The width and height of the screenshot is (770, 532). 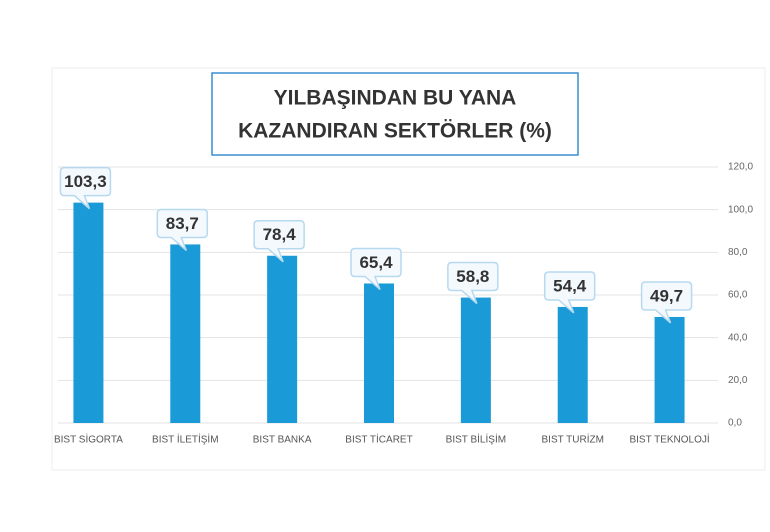 What do you see at coordinates (282, 440) in the screenshot?
I see `x-tick-label: BIST BANKA` at bounding box center [282, 440].